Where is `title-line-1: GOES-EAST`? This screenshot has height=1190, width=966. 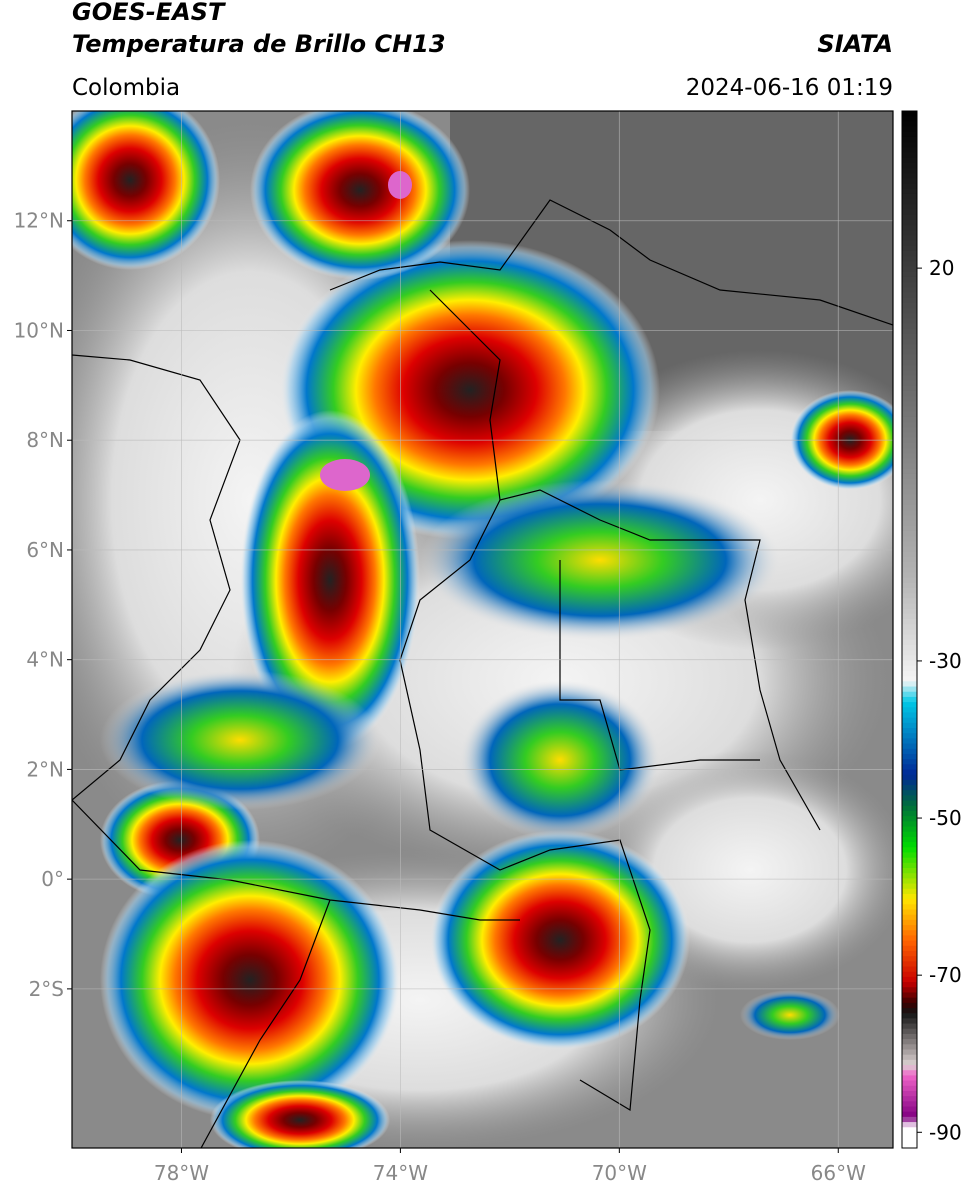 title-line-1: GOES-EAST is located at coordinates (149, 13).